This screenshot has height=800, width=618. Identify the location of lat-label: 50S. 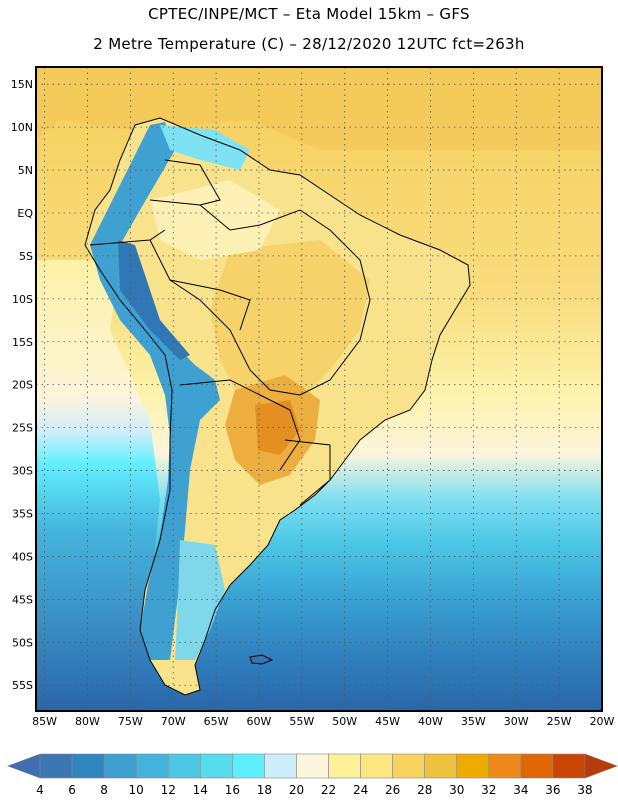
(22, 642).